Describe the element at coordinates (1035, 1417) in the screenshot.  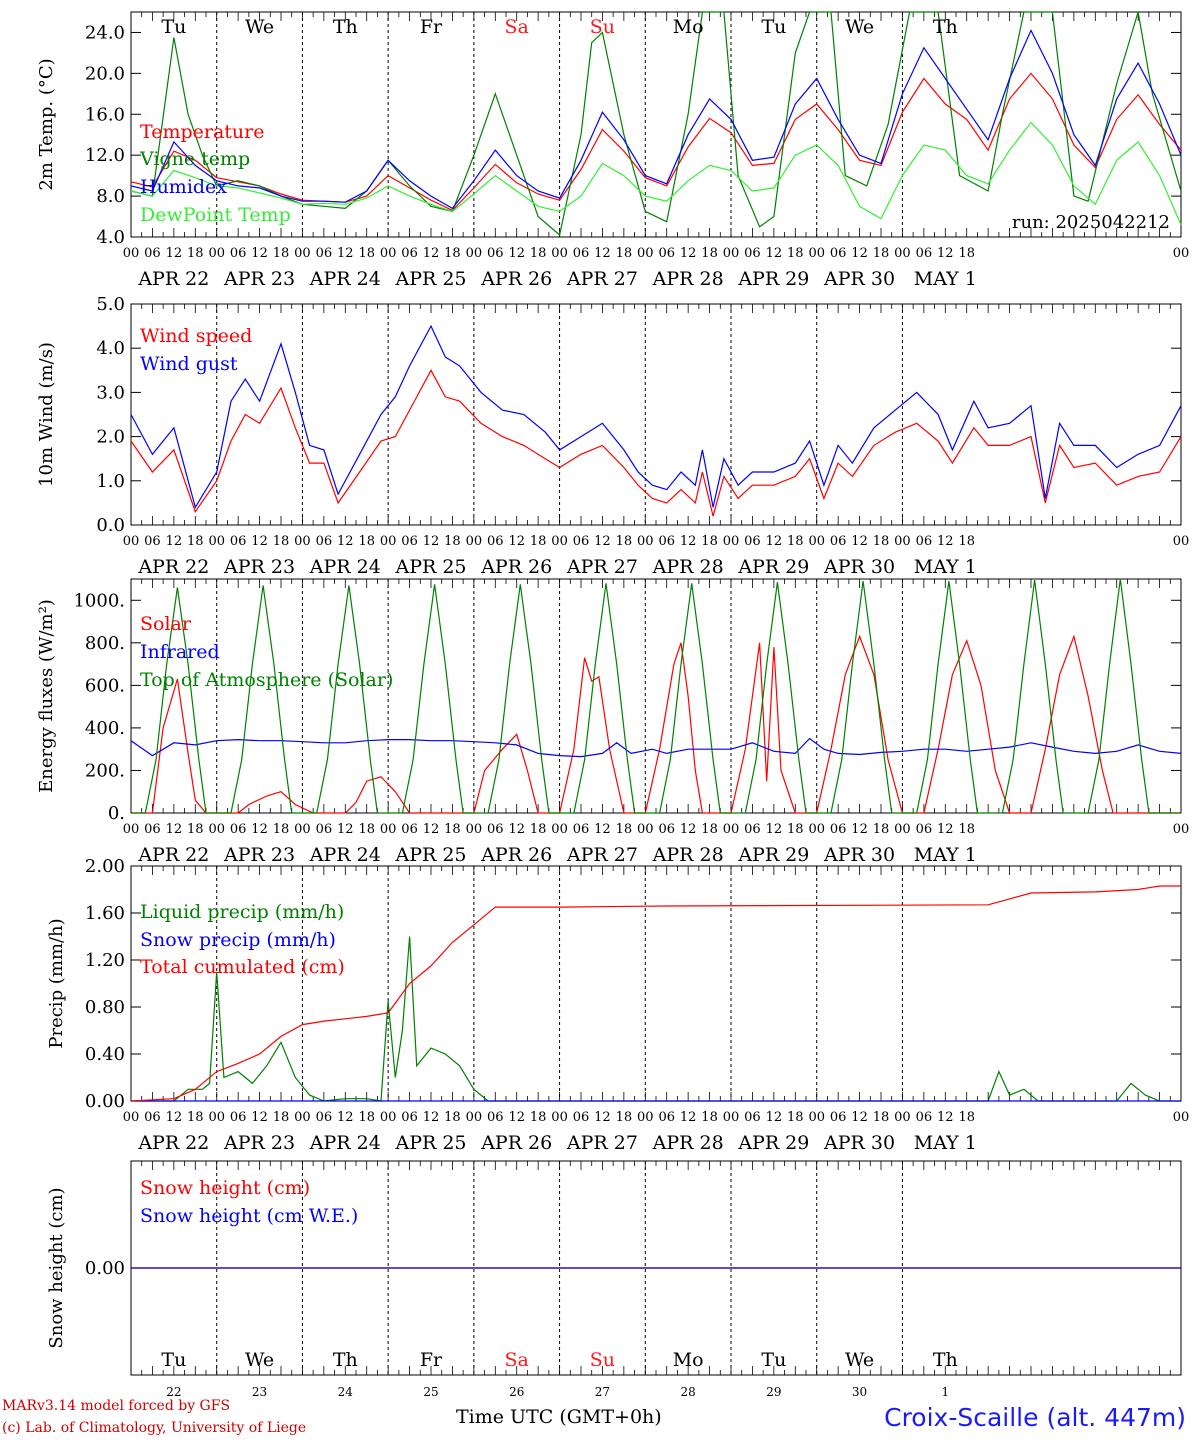
I see `station-name: Croix-Scaille (alt. 447m)` at that location.